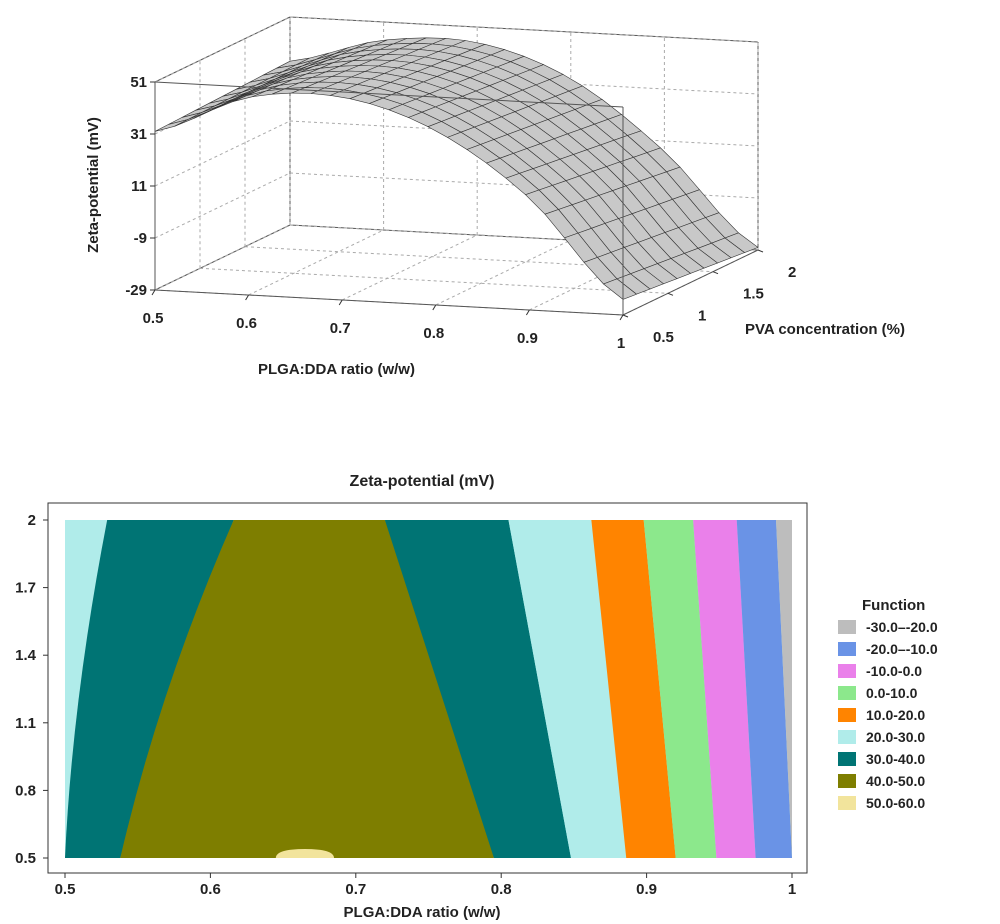  Describe the element at coordinates (893, 605) in the screenshot. I see `legend-title: Function` at that location.